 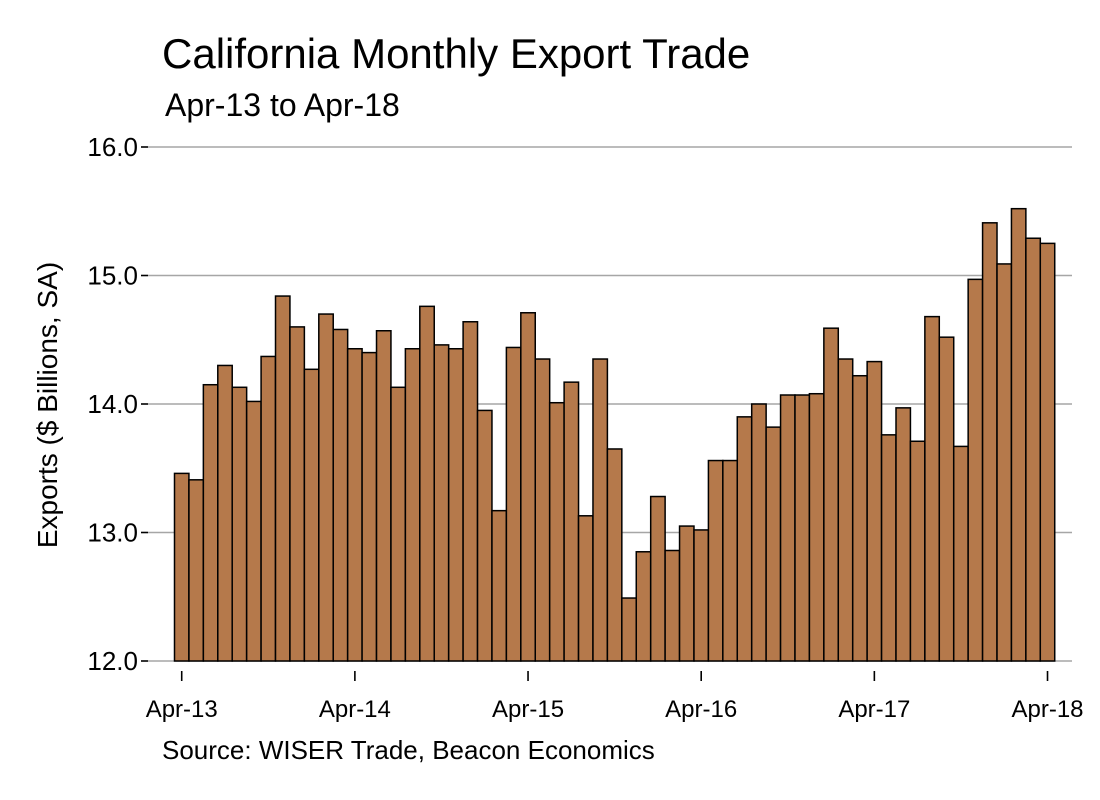 I want to click on y-tick-label: 16.0, so click(x=112, y=147).